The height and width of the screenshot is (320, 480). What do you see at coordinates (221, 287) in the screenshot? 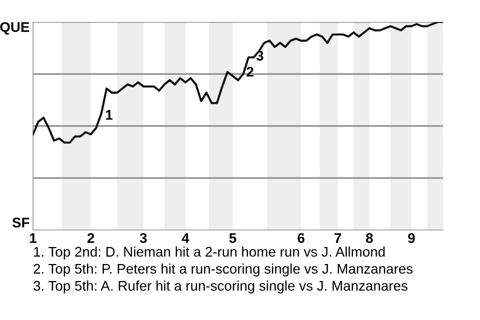
I see `text: 3. Top 5th: A. Rufer hit a run-scoring single vs J. Manzanares` at bounding box center [221, 287].